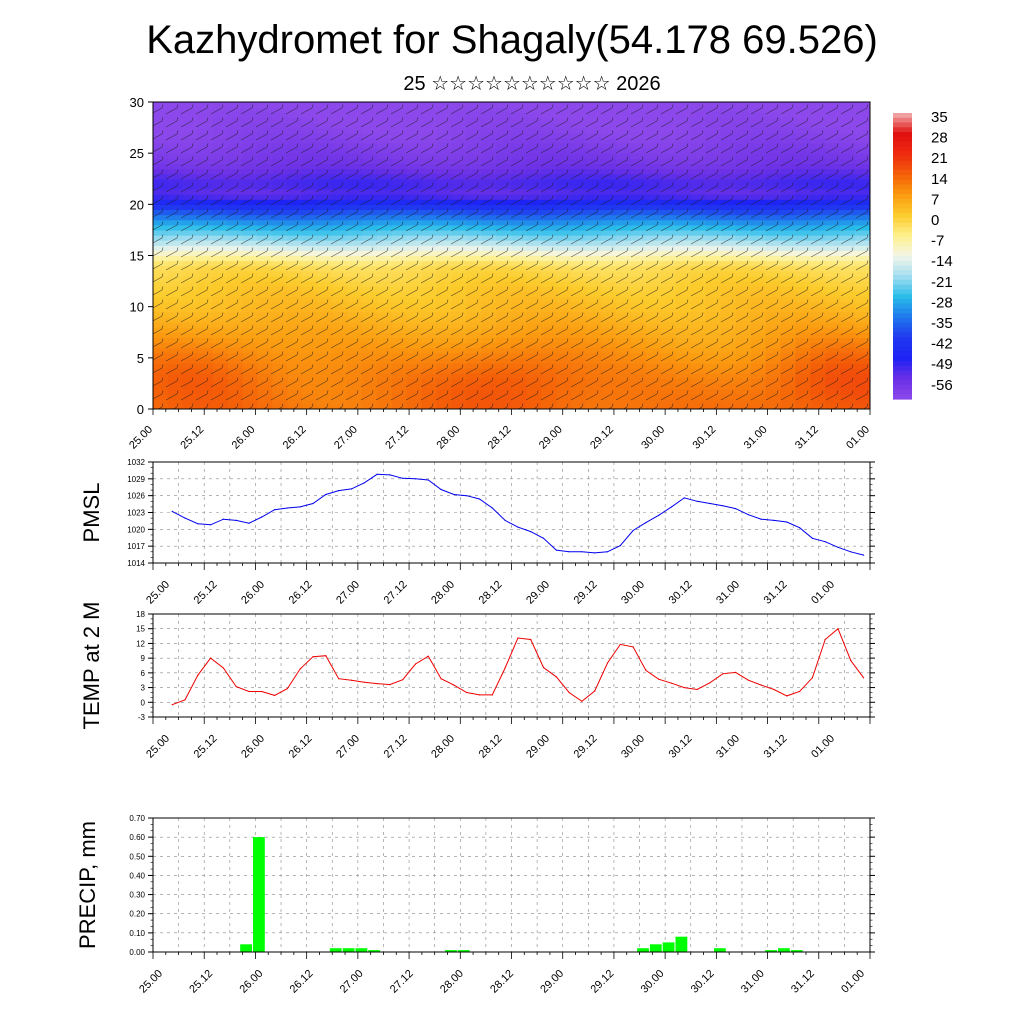 This screenshot has width=1024, height=1024. What do you see at coordinates (491, 747) in the screenshot?
I see `temp-x-tick-label: 28.12` at bounding box center [491, 747].